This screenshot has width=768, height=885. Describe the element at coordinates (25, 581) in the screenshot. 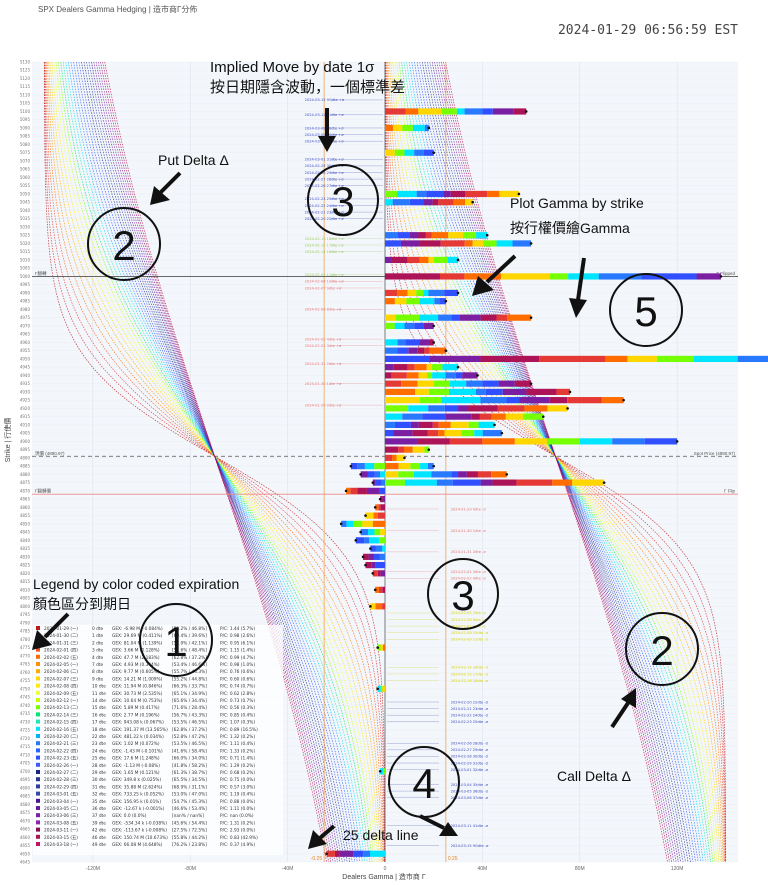

I see `y-tick-label: 4815` at that location.